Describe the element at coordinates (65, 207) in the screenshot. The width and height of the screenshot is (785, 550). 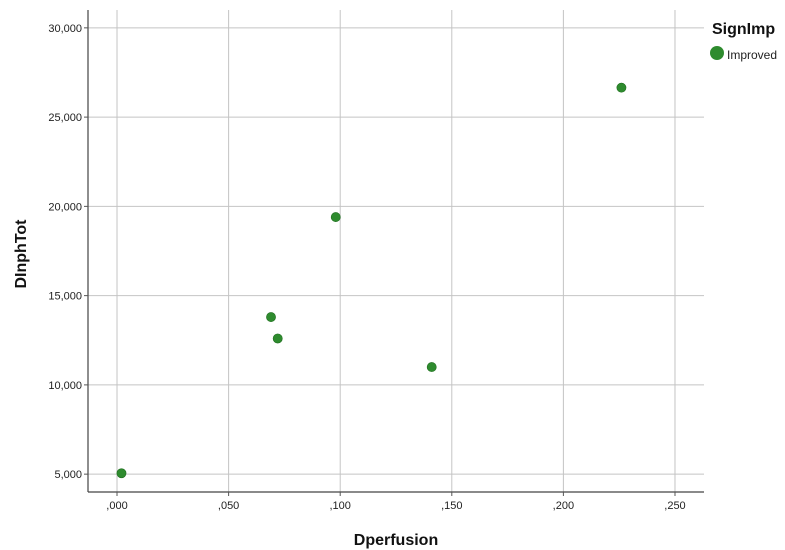
I see `y-tick-label: 20,000` at that location.